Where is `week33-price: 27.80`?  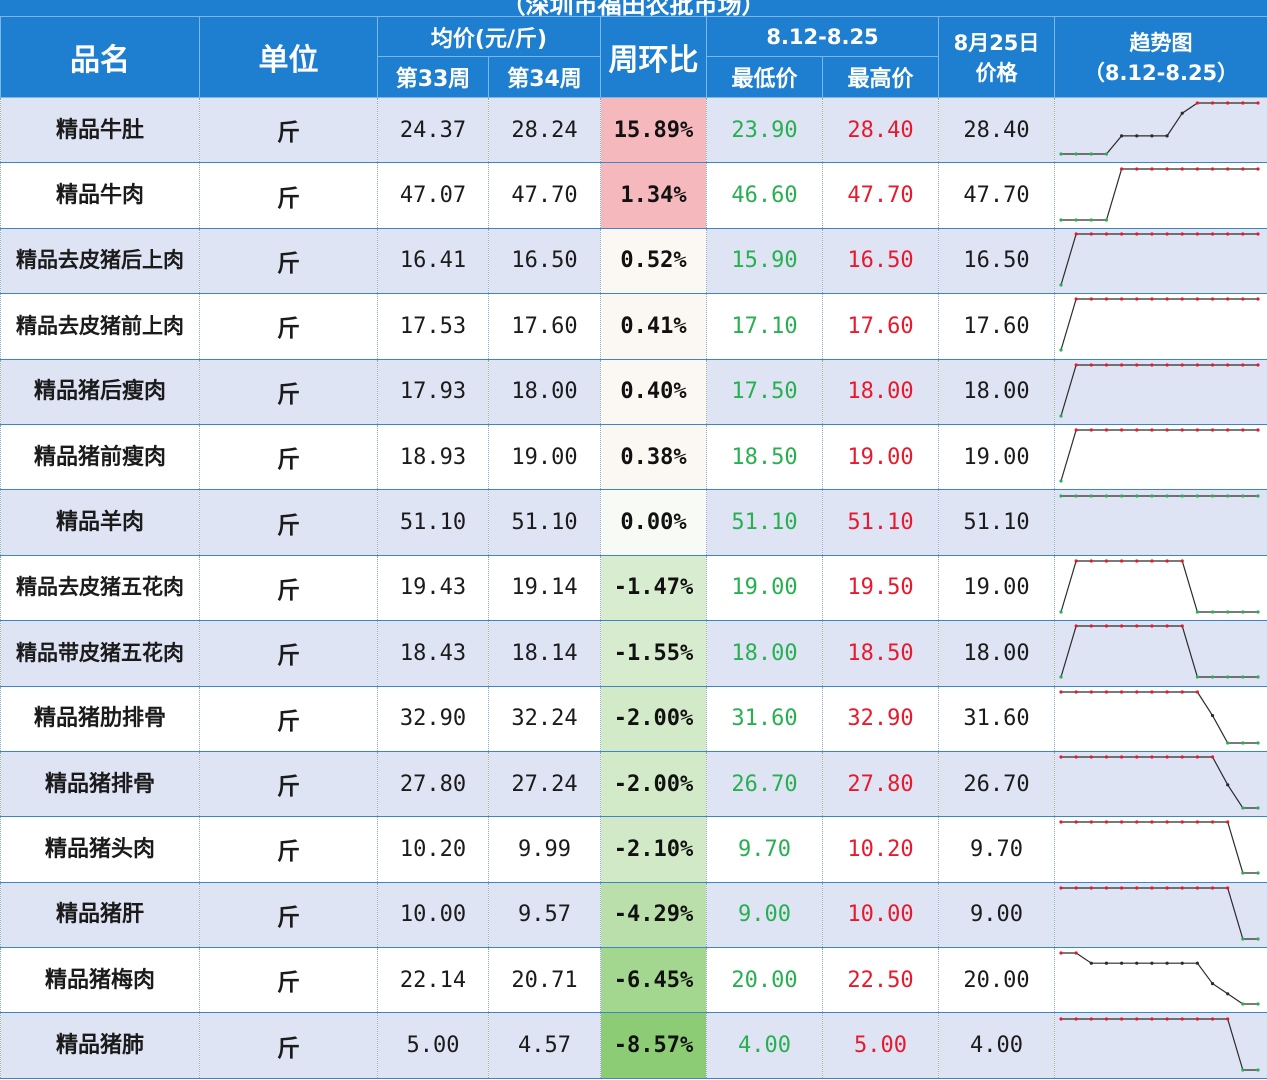
week33-price: 27.80 is located at coordinates (433, 784).